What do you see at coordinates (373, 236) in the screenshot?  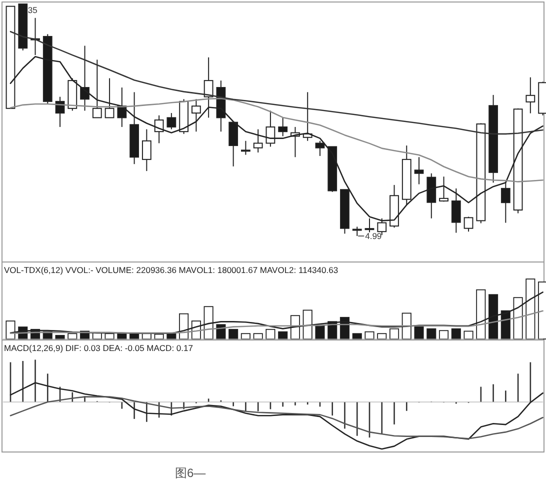 I see `annotation: 4.99` at bounding box center [373, 236].